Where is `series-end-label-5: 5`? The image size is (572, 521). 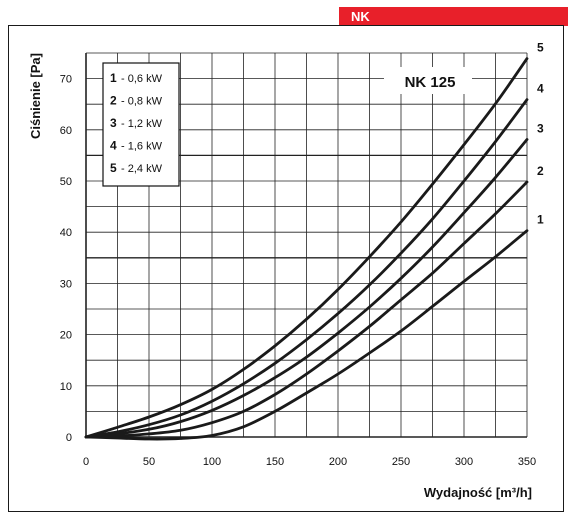
series-end-label-5: 5 is located at coordinates (540, 48).